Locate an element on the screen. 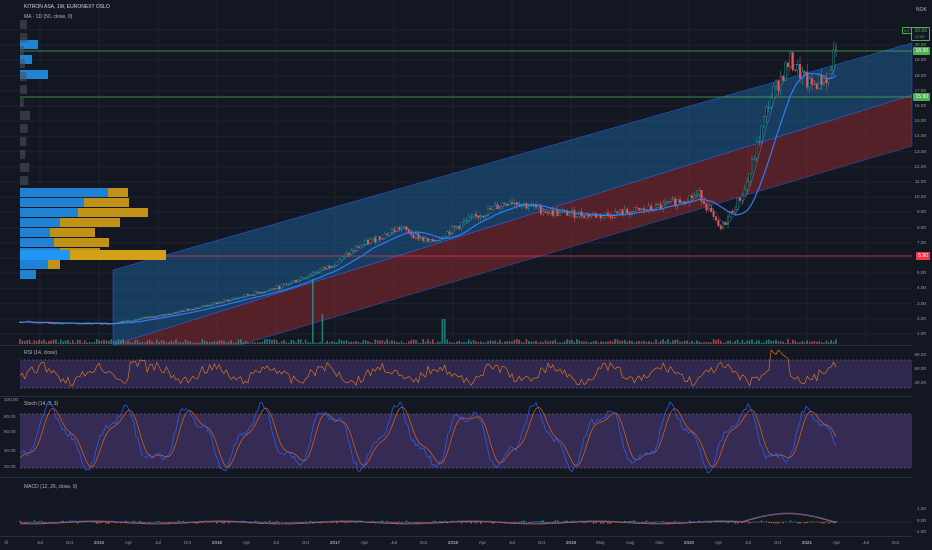 Image resolution: width=932 pixels, height=550 pixels. rsi-label: RSI (14, close) is located at coordinates (41, 353).